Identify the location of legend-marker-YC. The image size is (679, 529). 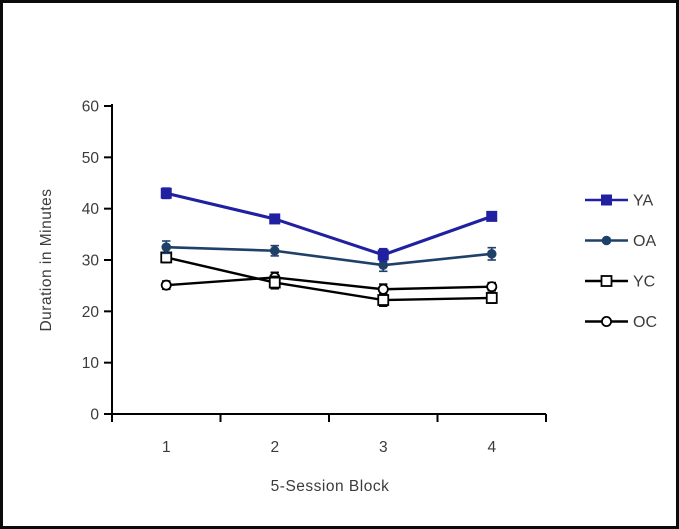
(606, 281).